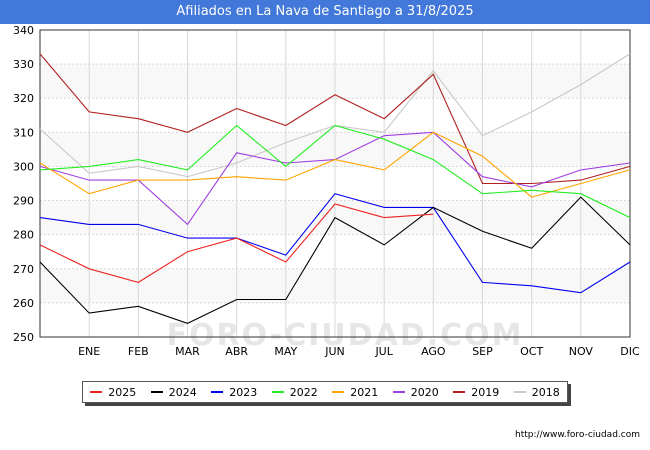 This screenshot has height=450, width=650. What do you see at coordinates (424, 392) in the screenshot?
I see `legend-label: 2020` at bounding box center [424, 392].